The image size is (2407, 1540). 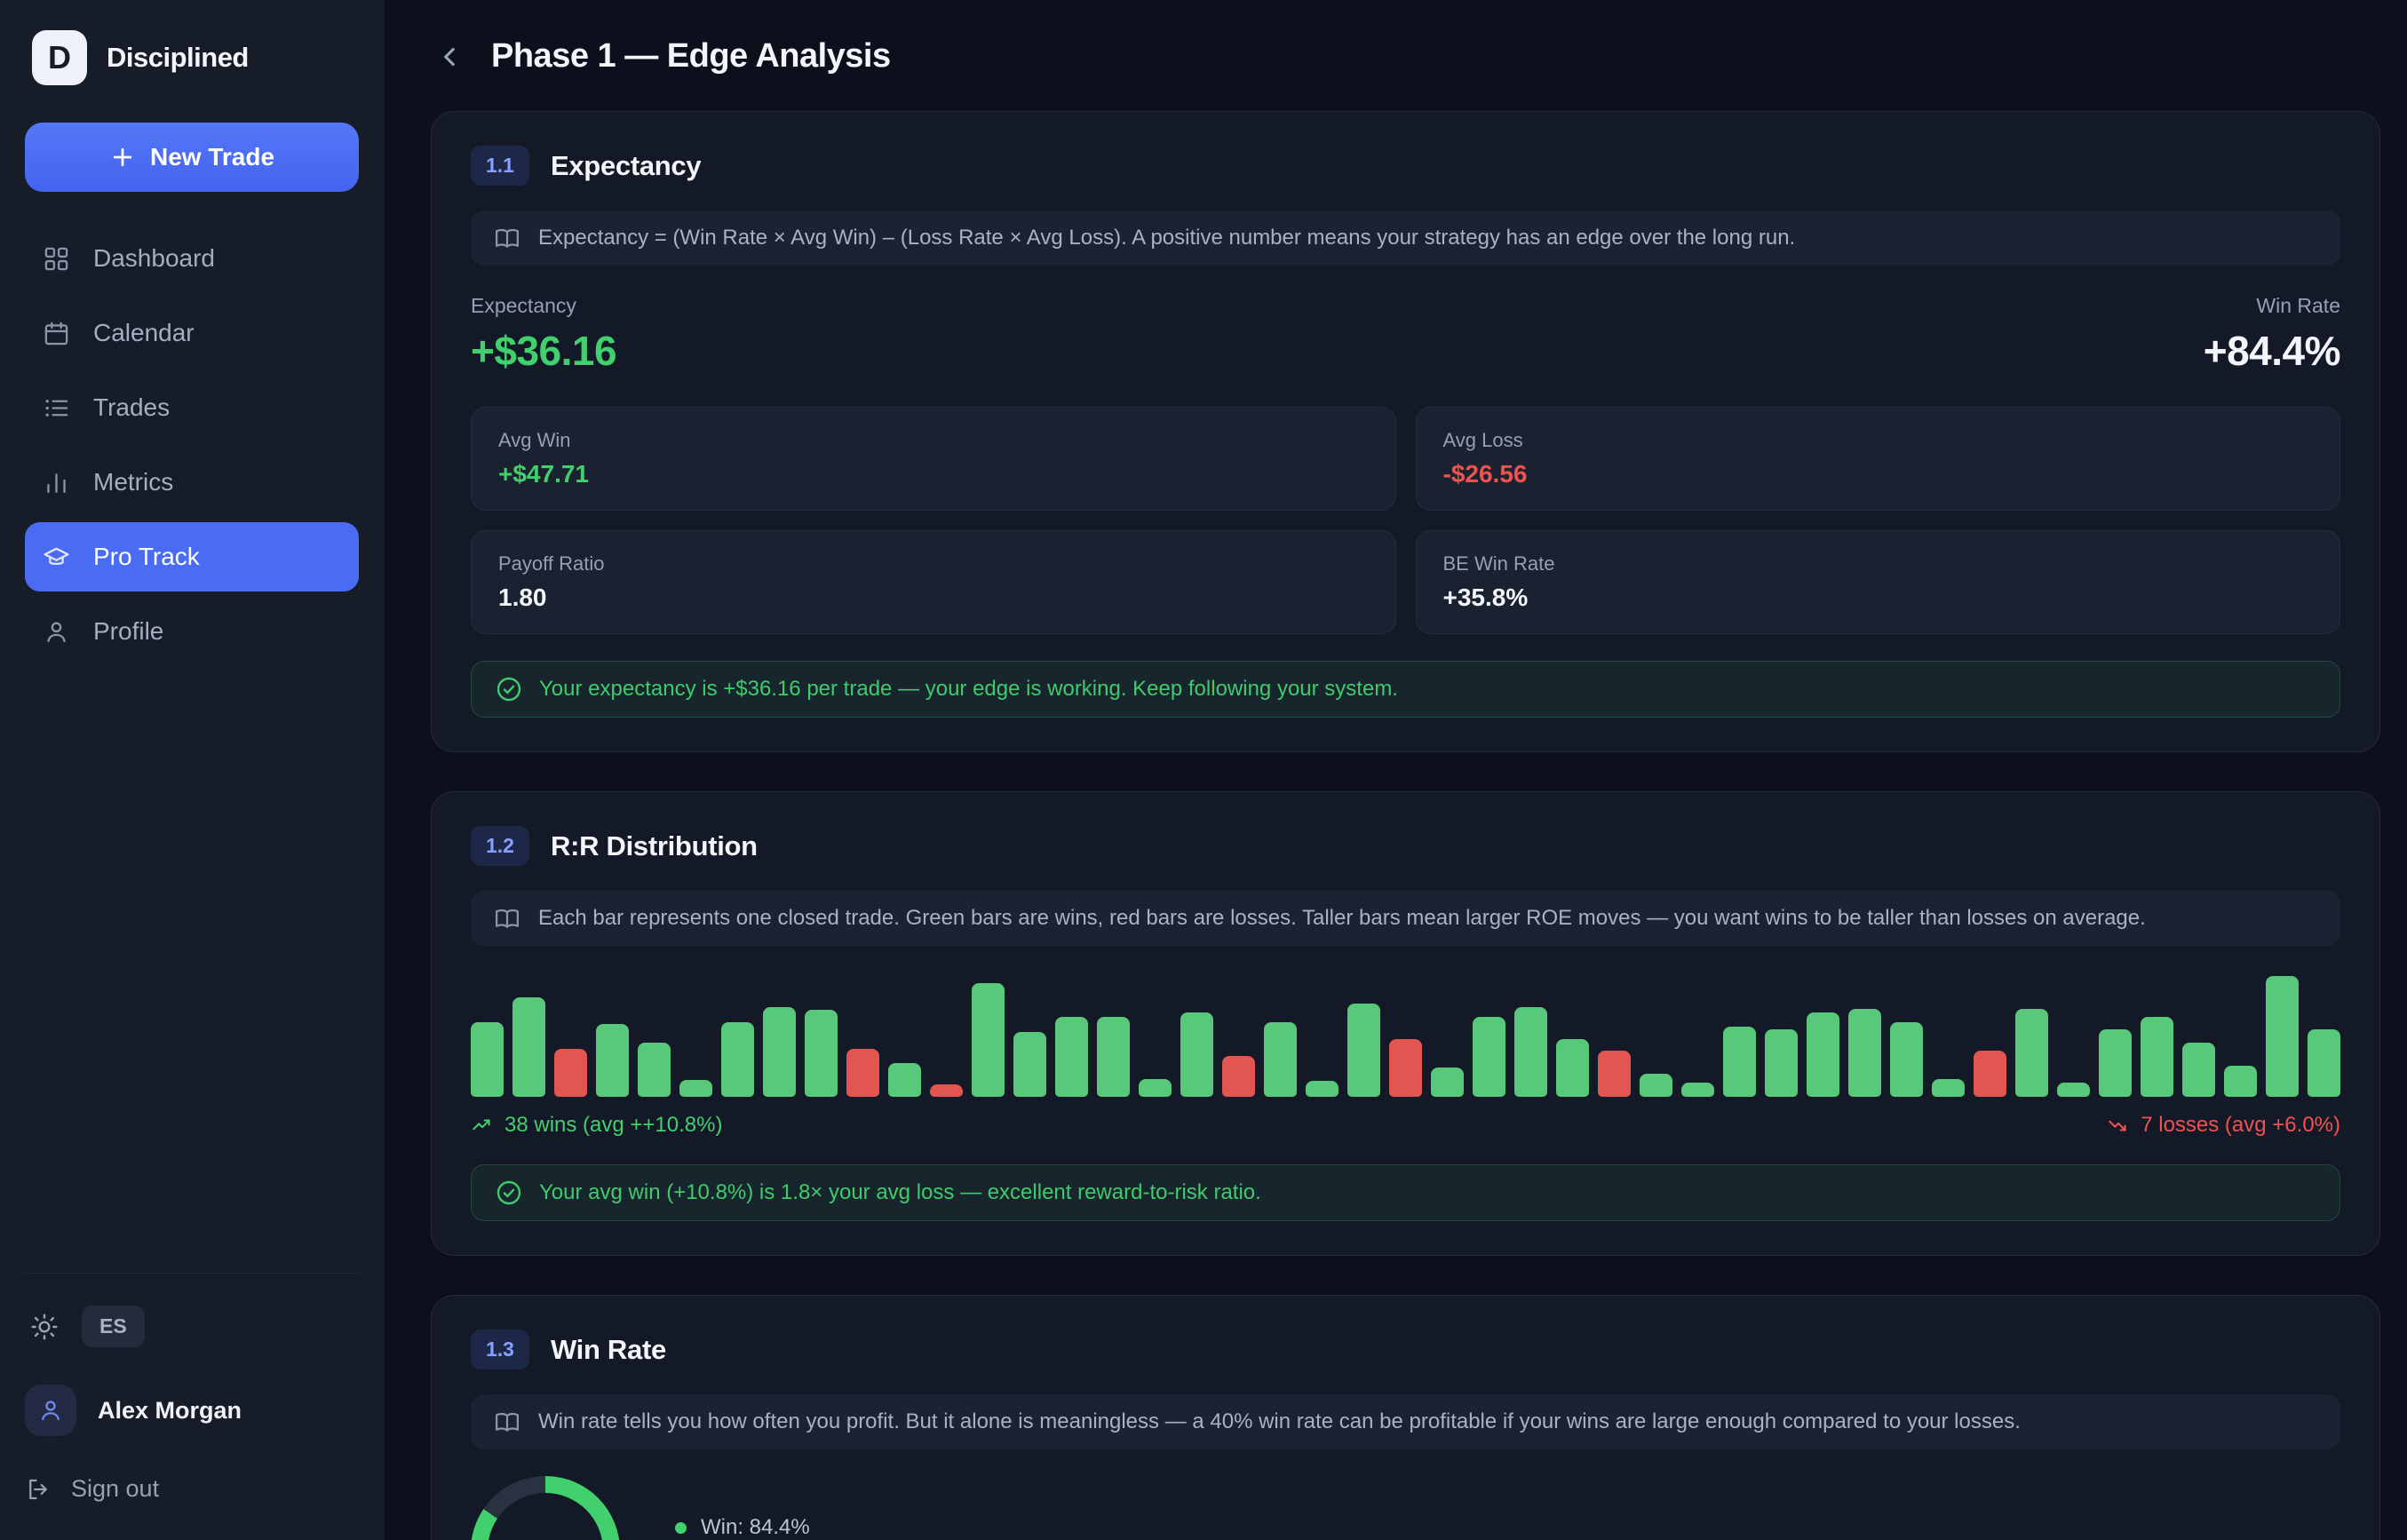 What do you see at coordinates (113, 1327) in the screenshot?
I see `language-toggle: ES` at bounding box center [113, 1327].